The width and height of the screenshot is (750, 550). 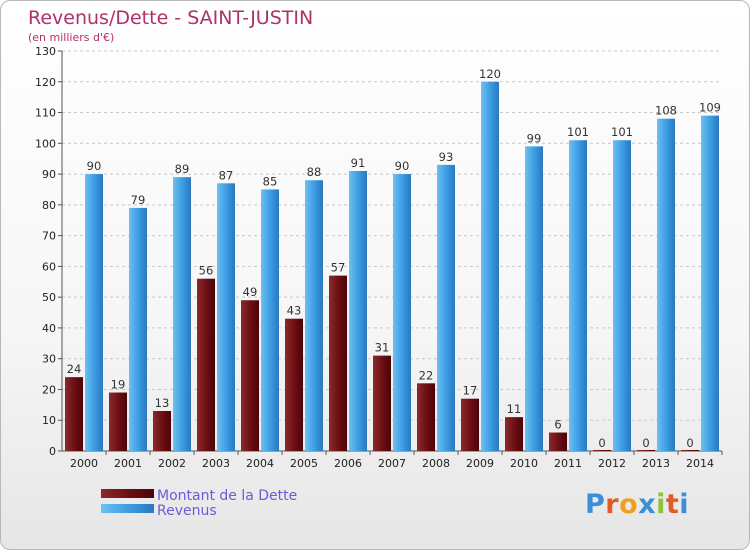 I want to click on logo-letter: x, so click(x=647, y=504).